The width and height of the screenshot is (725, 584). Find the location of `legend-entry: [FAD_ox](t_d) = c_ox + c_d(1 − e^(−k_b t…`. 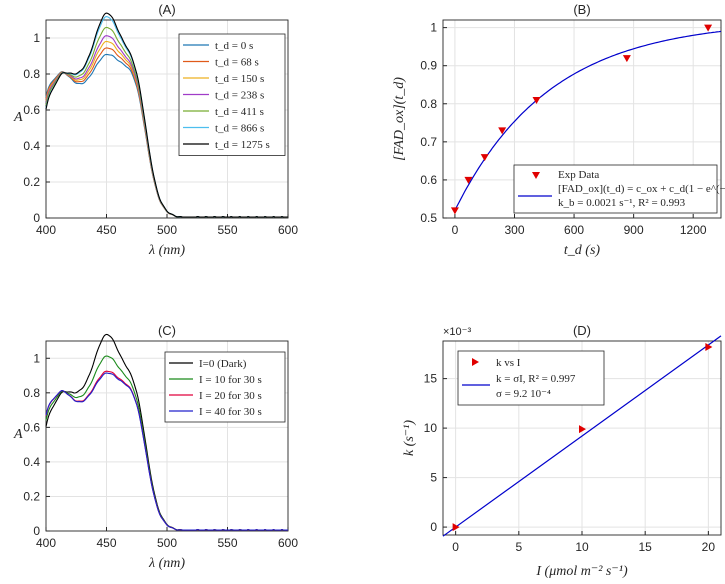

legend-entry: [FAD_ox](t_d) = c_ox + c_d(1 − e^(−k_b t… is located at coordinates (641, 189).